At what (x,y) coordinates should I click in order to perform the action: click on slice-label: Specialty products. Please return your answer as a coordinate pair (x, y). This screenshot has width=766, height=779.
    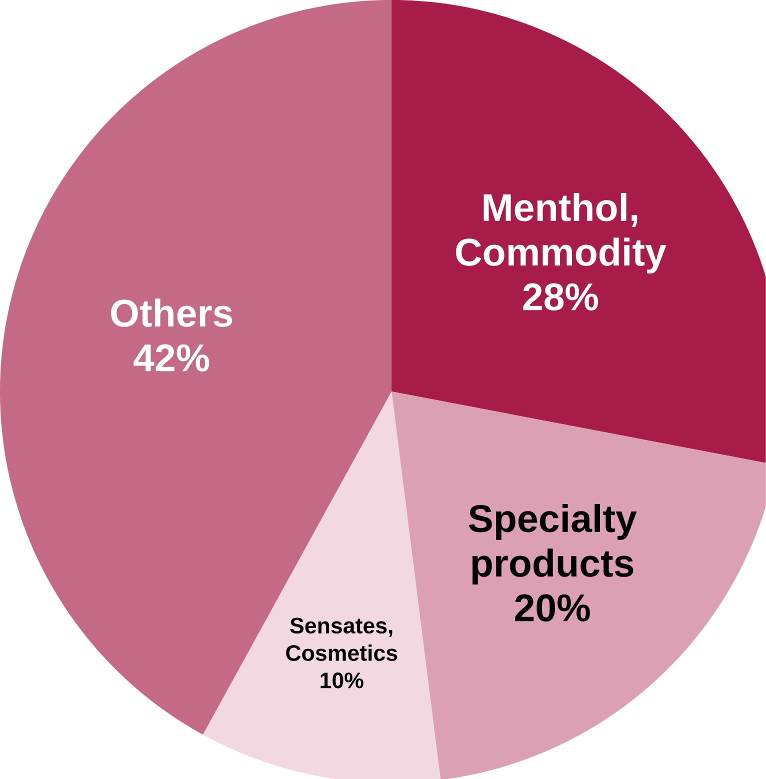
    Looking at the image, I should click on (552, 544).